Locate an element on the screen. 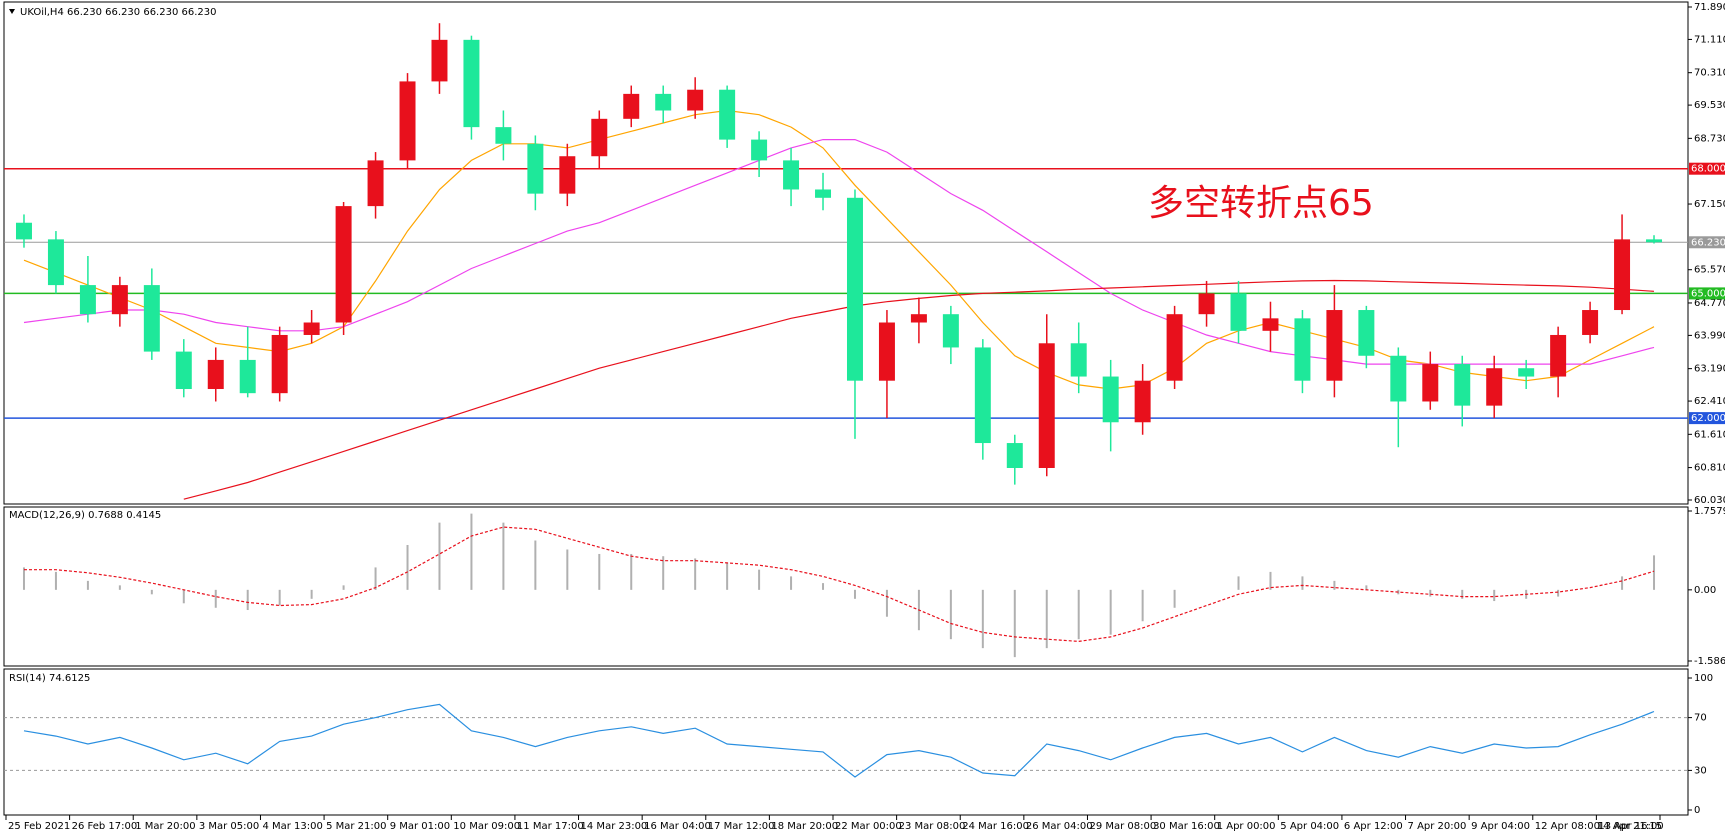 This screenshot has height=837, width=1725. y-tick-label: 70.310 is located at coordinates (1709, 73).